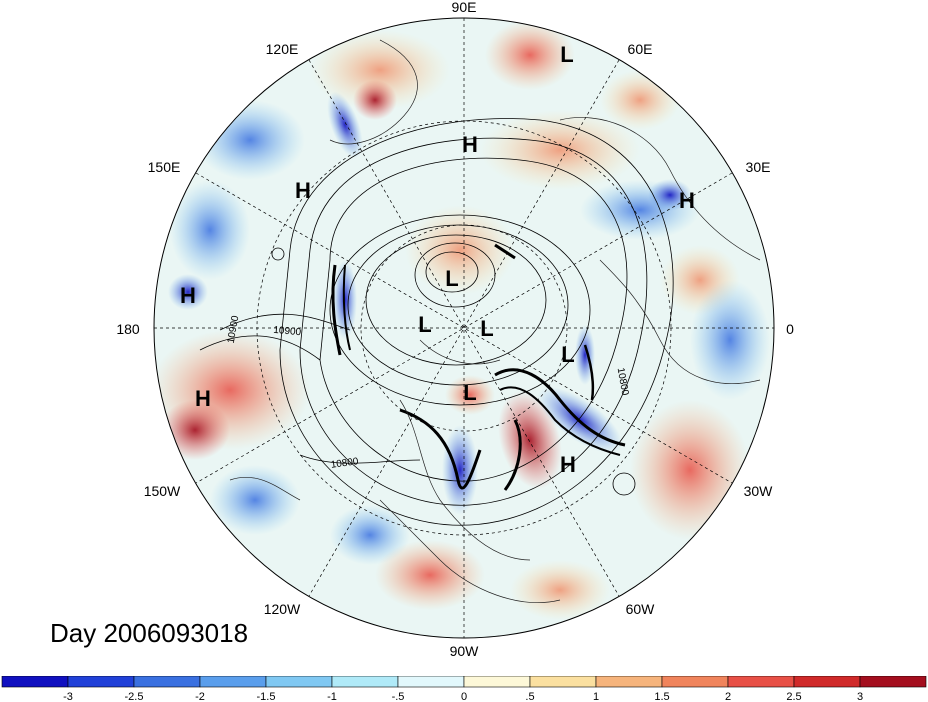  Describe the element at coordinates (282, 49) in the screenshot. I see `longitude-label: 120E` at that location.